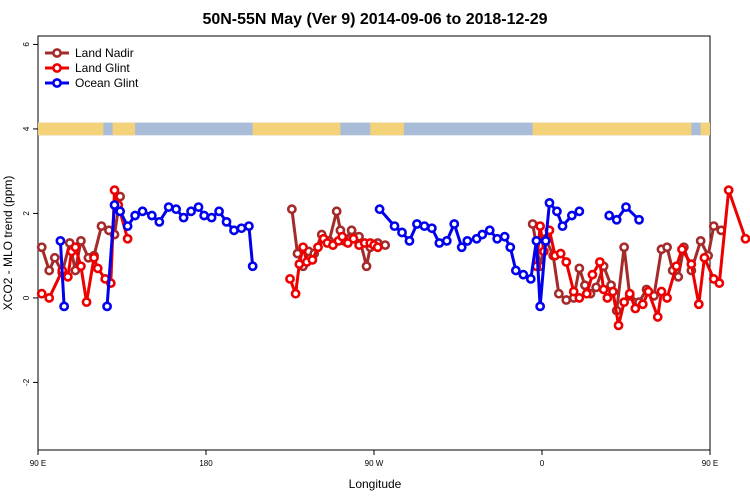 The image size is (750, 500). Describe the element at coordinates (8, 243) in the screenshot. I see `y-axis-label: XCO2 - MLO trend (ppm)` at that location.